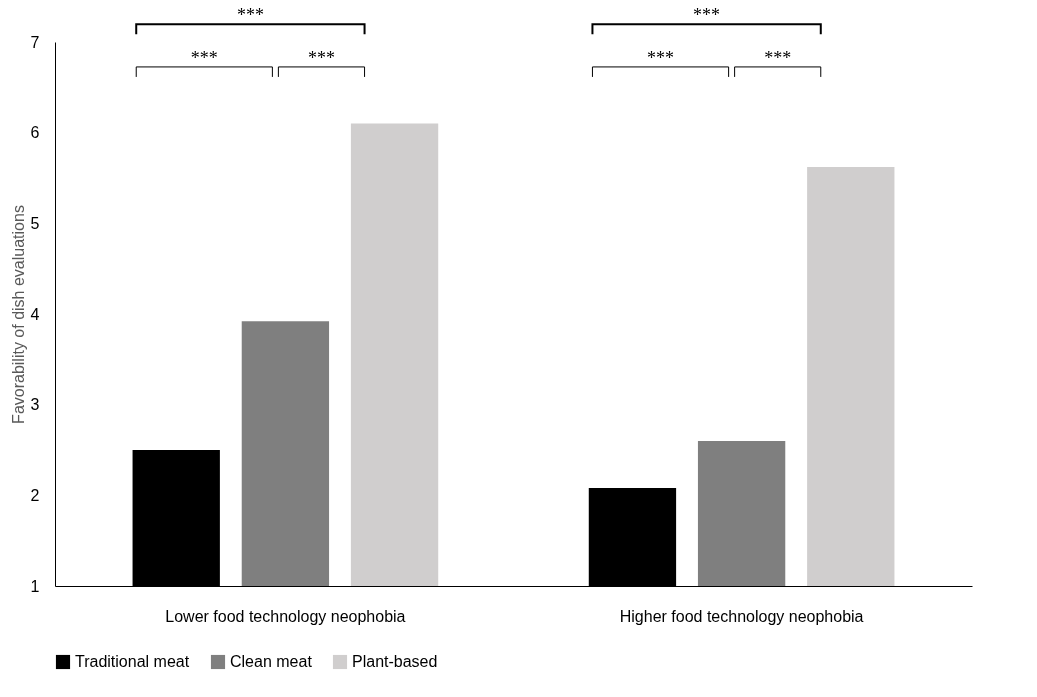 This screenshot has height=697, width=1037. I want to click on legend-label: Plant-based, so click(395, 661).